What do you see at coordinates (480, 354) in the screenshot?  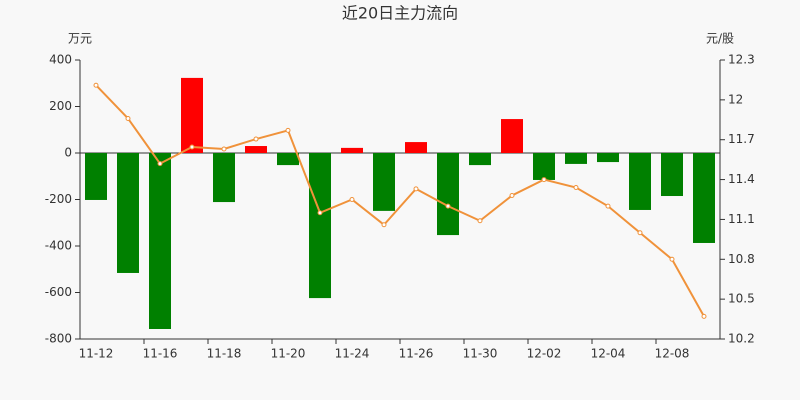 I see `x-tick-label: 11-30` at bounding box center [480, 354].